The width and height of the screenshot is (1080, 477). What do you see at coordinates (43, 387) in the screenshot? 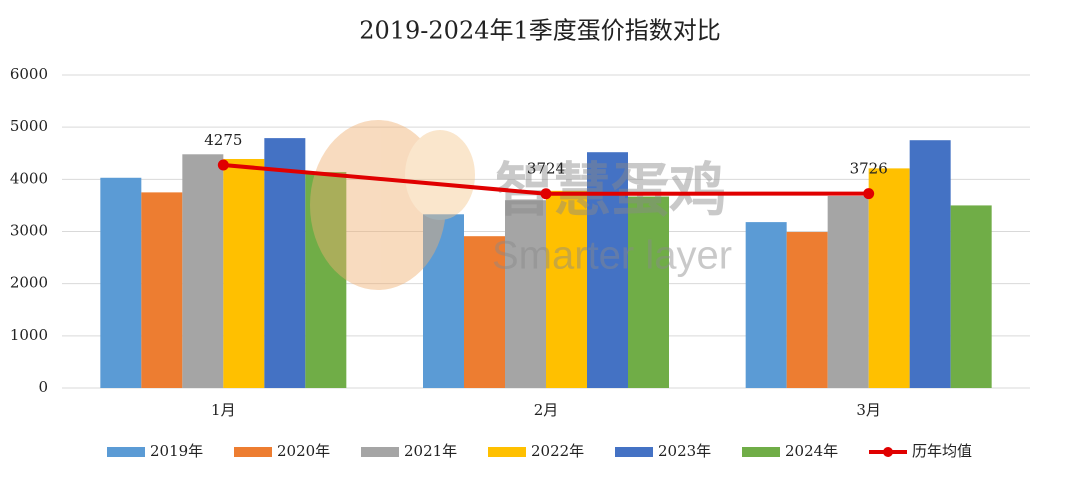
I see `y-tick-label: 0` at bounding box center [43, 387].